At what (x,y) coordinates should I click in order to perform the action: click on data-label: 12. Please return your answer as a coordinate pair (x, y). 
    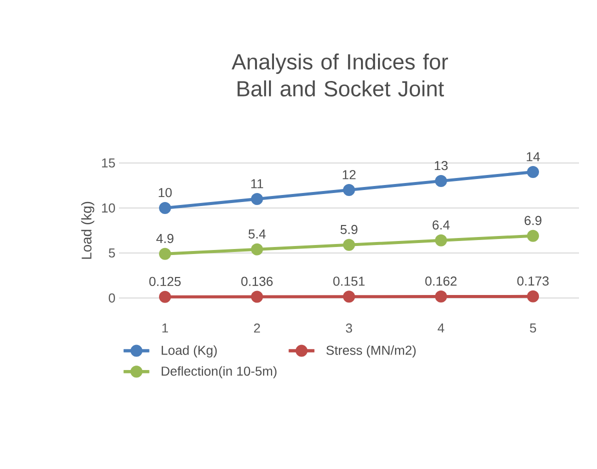
    Looking at the image, I should click on (349, 175).